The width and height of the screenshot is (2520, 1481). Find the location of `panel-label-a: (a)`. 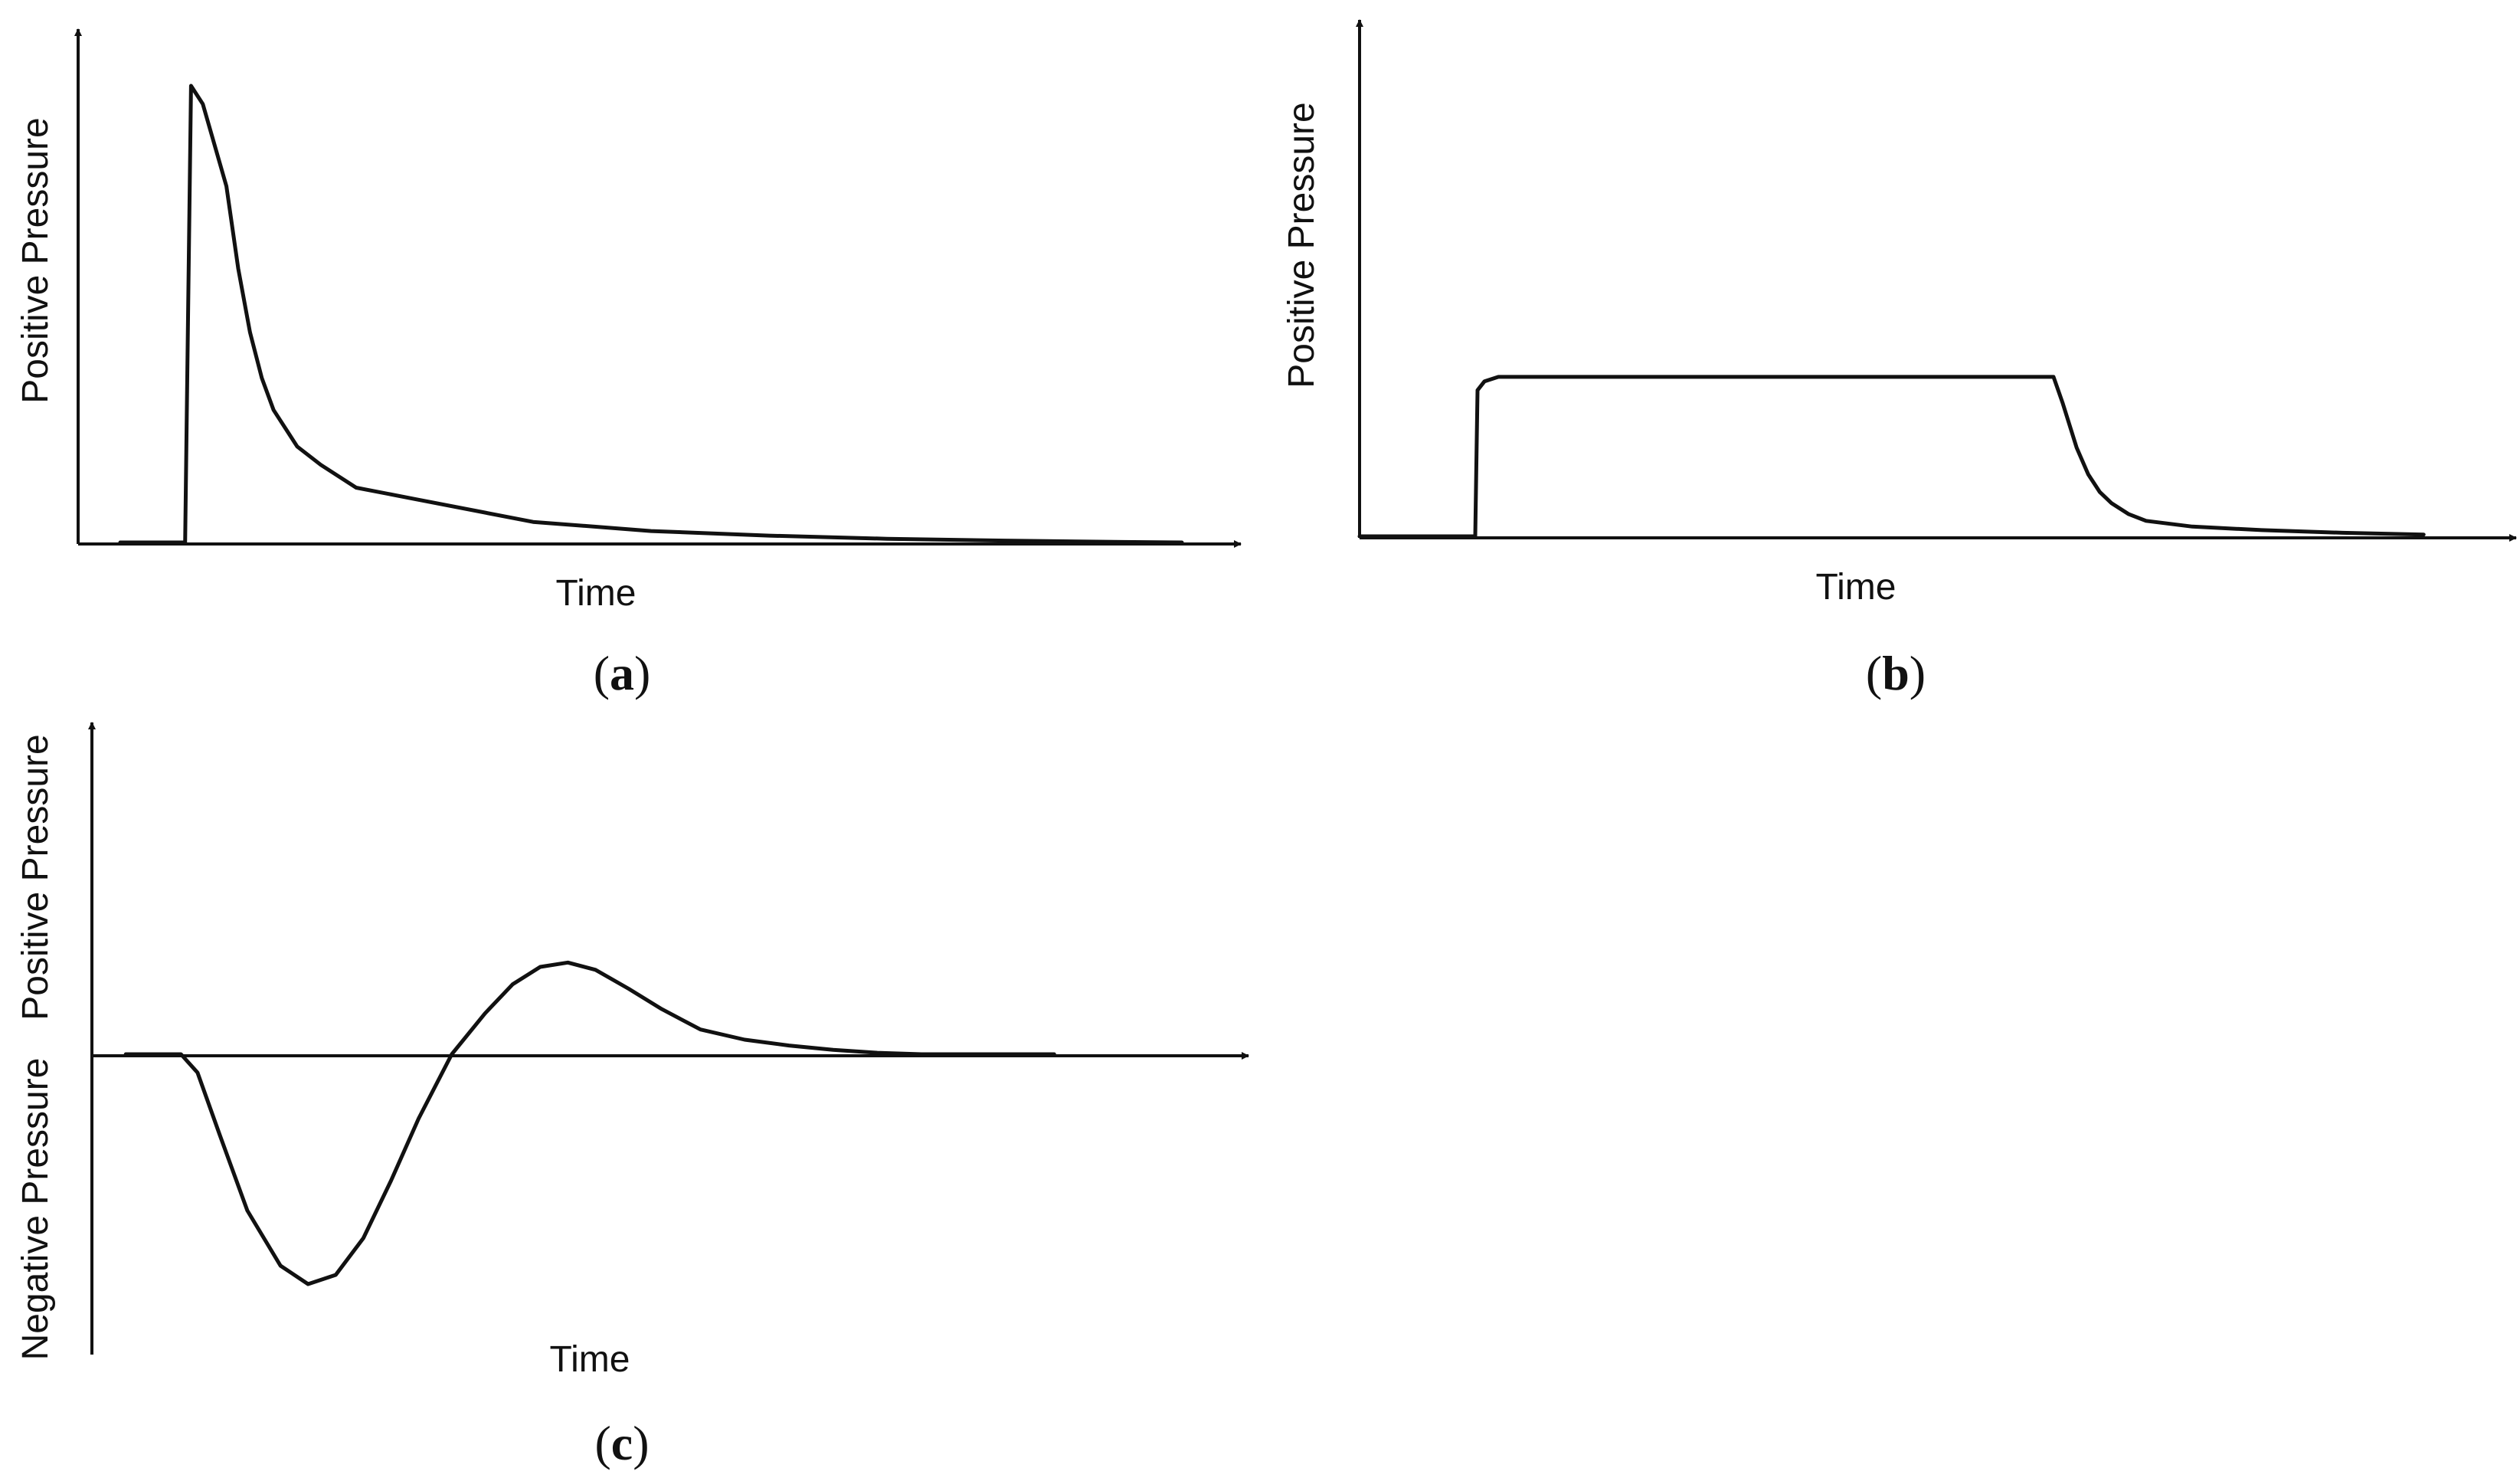

panel-label-a: (a) is located at coordinates (622, 673).